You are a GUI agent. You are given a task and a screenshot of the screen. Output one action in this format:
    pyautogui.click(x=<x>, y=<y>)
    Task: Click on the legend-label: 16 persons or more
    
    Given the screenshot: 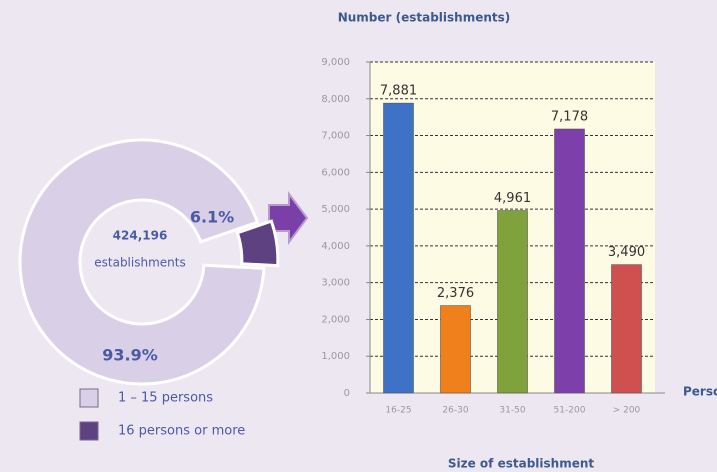 What is the action you would take?
    pyautogui.click(x=181, y=431)
    